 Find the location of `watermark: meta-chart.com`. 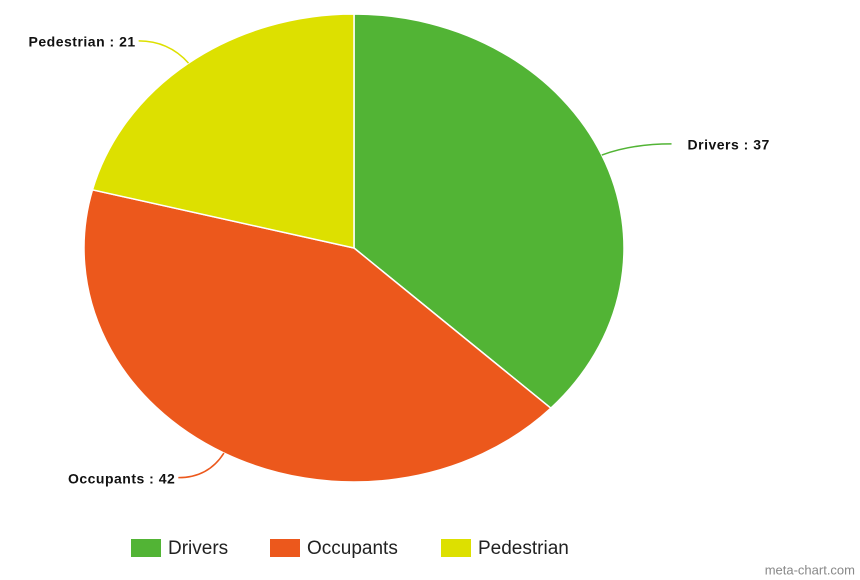

watermark: meta-chart.com is located at coordinates (810, 569).